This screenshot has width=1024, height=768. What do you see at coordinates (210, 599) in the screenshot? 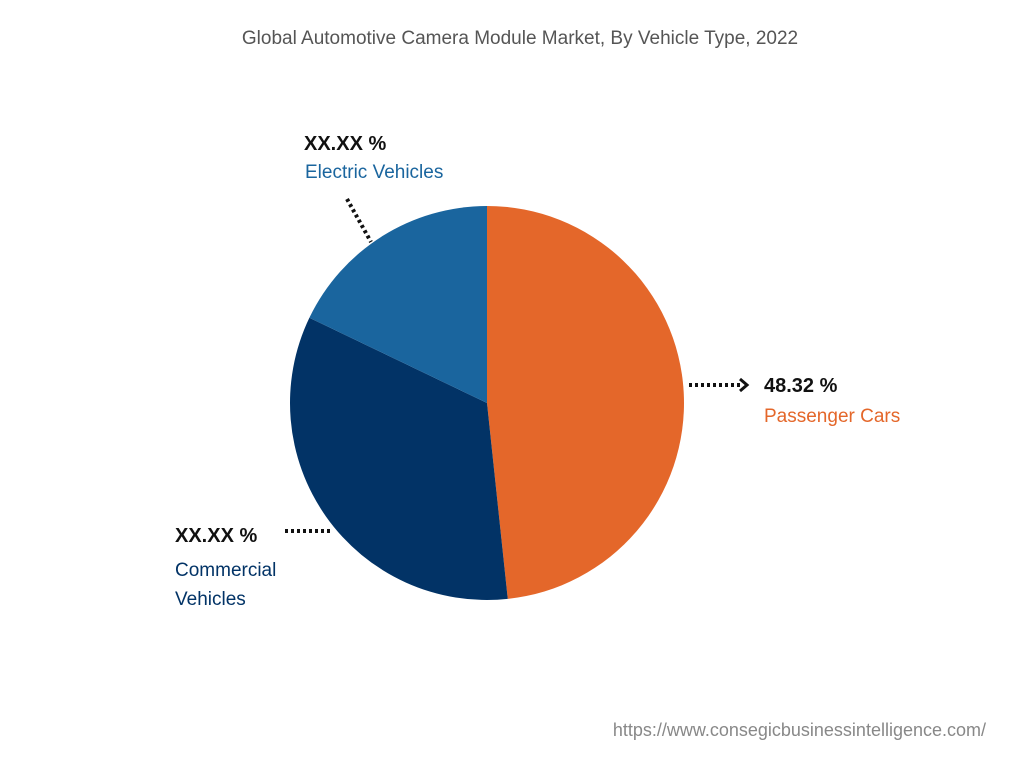
I see `commercial-label-line2: Vehicles` at bounding box center [210, 599].